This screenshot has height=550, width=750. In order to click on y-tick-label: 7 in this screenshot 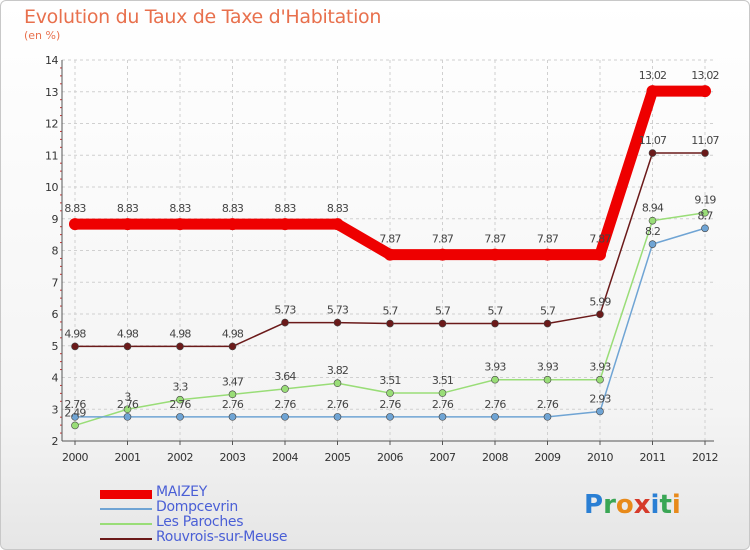, I will do `click(55, 282)`.